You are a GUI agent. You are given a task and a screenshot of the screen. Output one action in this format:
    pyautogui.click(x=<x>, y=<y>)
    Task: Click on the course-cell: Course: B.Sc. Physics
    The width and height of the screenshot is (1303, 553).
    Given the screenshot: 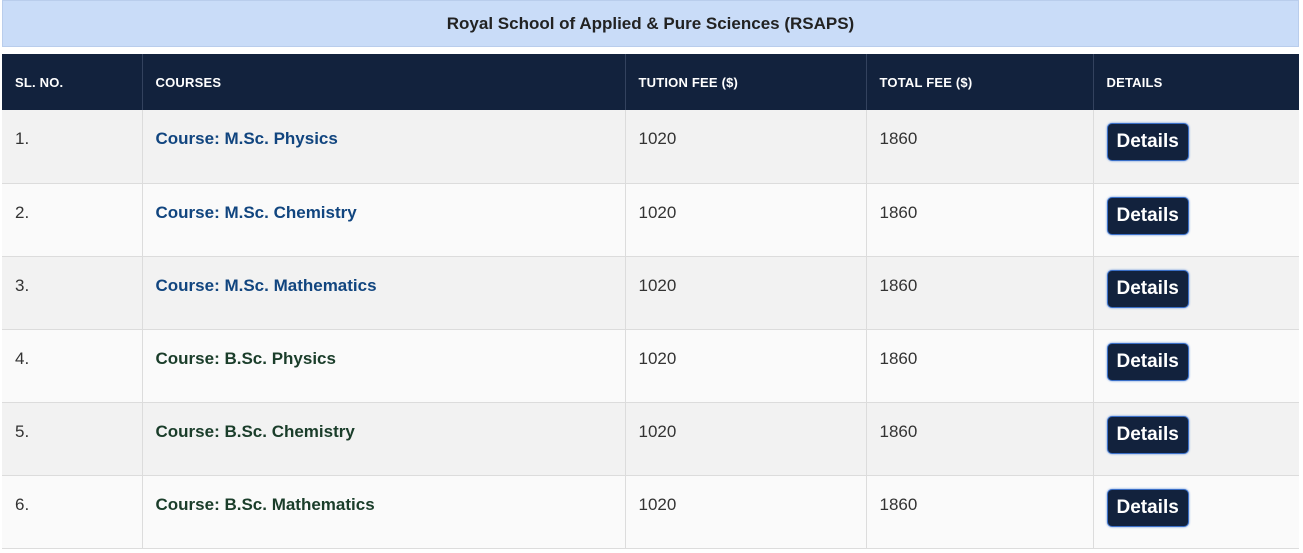 What is the action you would take?
    pyautogui.click(x=384, y=366)
    